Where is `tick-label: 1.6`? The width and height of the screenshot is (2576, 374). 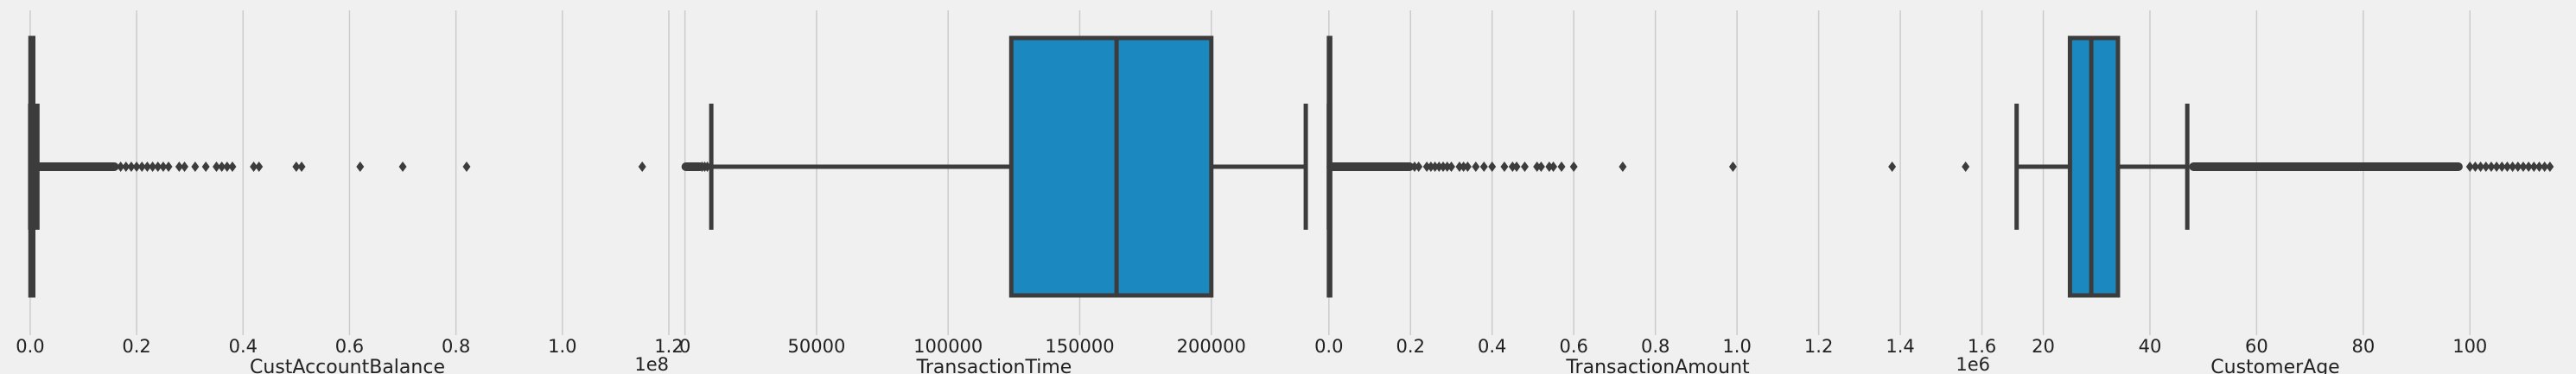 tick-label: 1.6 is located at coordinates (1982, 346).